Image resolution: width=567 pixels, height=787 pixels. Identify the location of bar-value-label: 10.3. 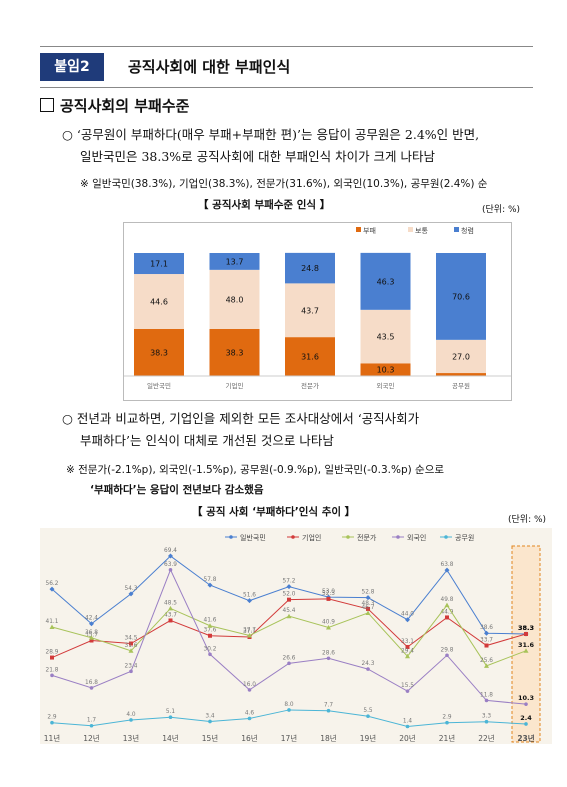
(386, 370).